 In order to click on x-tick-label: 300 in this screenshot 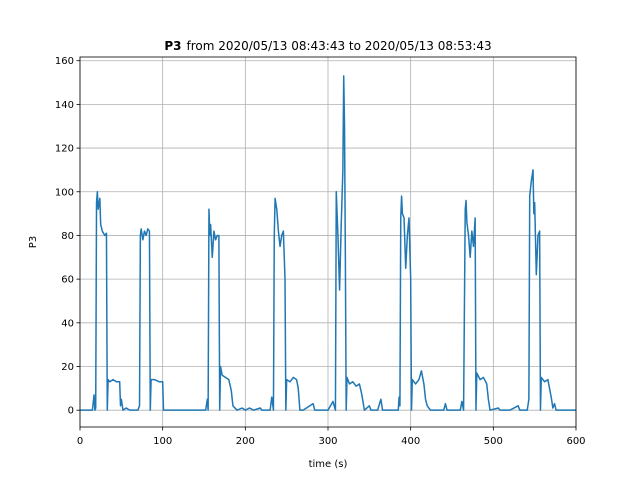, I will do `click(327, 441)`.